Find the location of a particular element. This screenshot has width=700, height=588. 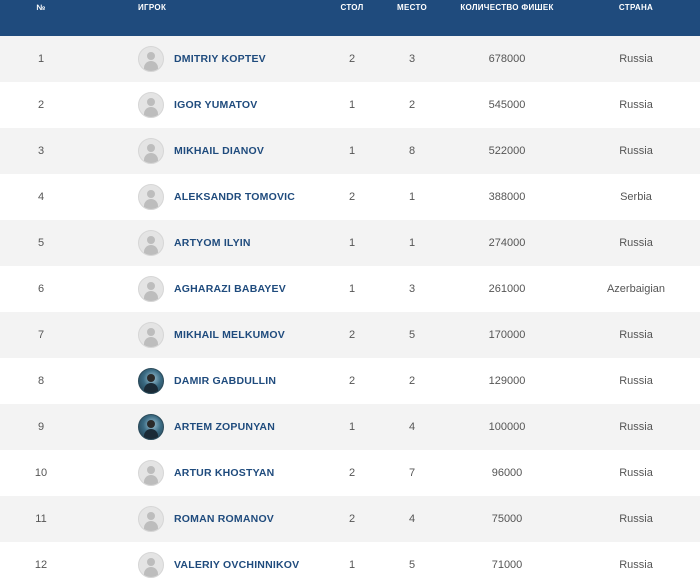

player-name-link: VALERIY OVCHINNIKOV is located at coordinates (237, 565).